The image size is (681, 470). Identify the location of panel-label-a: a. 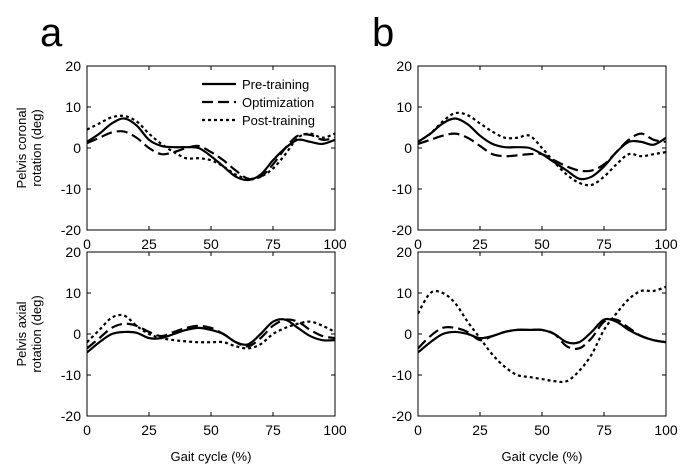
(51, 33).